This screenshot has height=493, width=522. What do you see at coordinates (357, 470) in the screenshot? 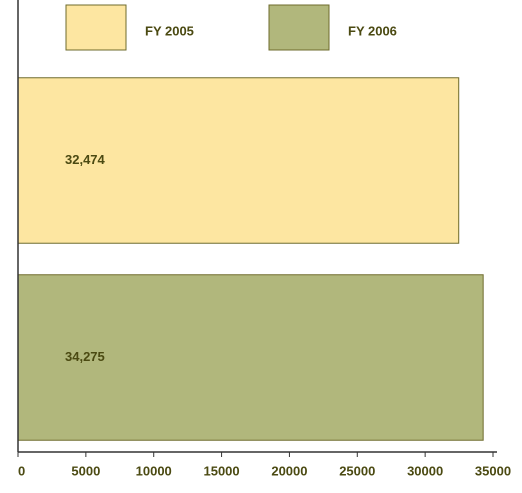
I see `x-tick-label: 25000` at bounding box center [357, 470].